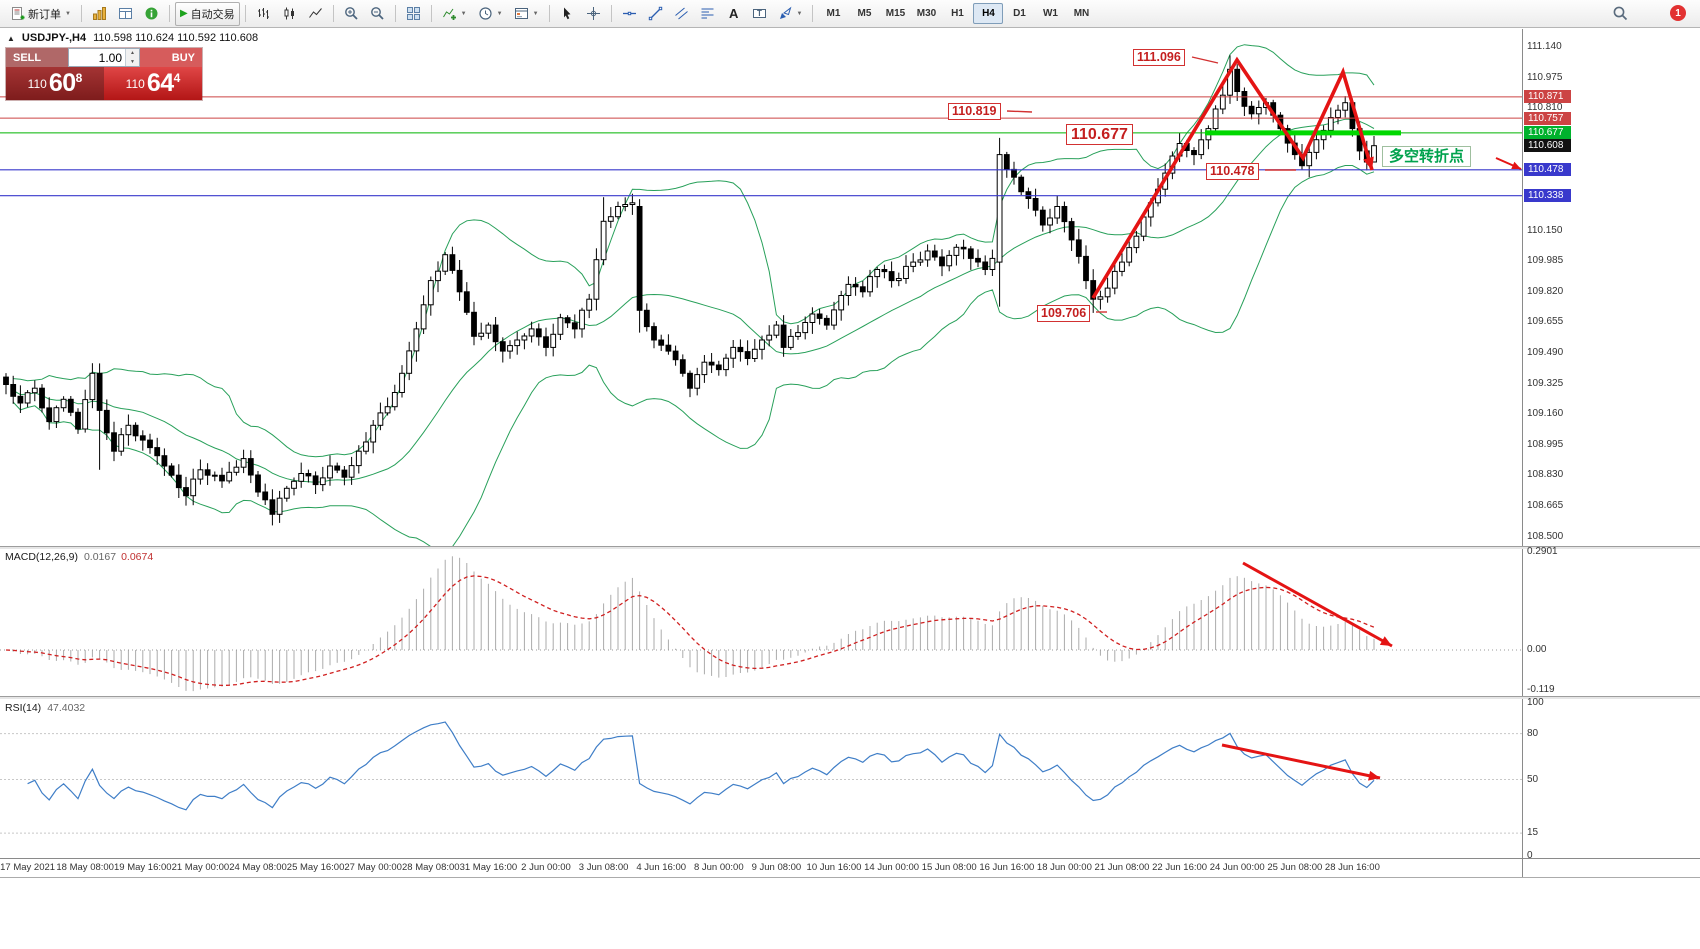  Describe the element at coordinates (1678, 13) in the screenshot. I see `notification-badge: 1` at that location.